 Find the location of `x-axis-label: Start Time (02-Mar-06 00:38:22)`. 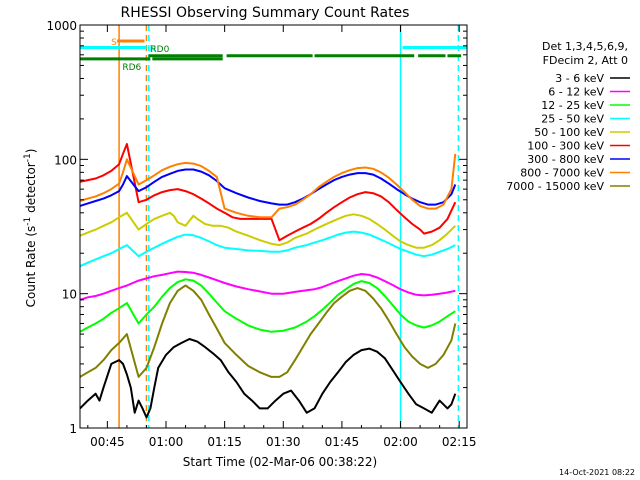

x-axis-label: Start Time (02-Mar-06 00:38:22) is located at coordinates (280, 462).